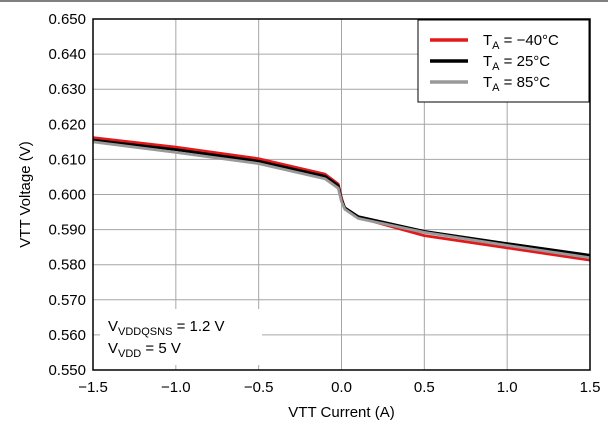 This screenshot has width=608, height=426. I want to click on y-tick-label: 0.610, so click(67, 159).